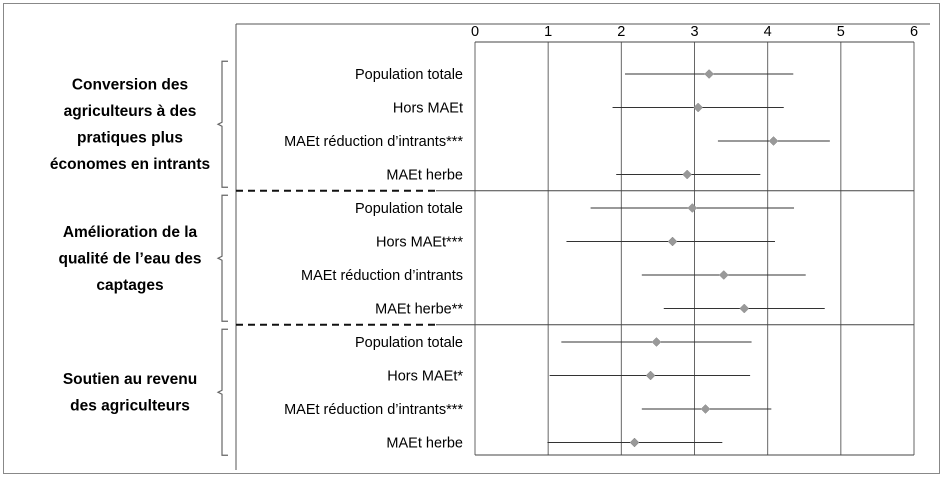  Describe the element at coordinates (475, 32) in the screenshot. I see `x-tick-label: 0` at that location.